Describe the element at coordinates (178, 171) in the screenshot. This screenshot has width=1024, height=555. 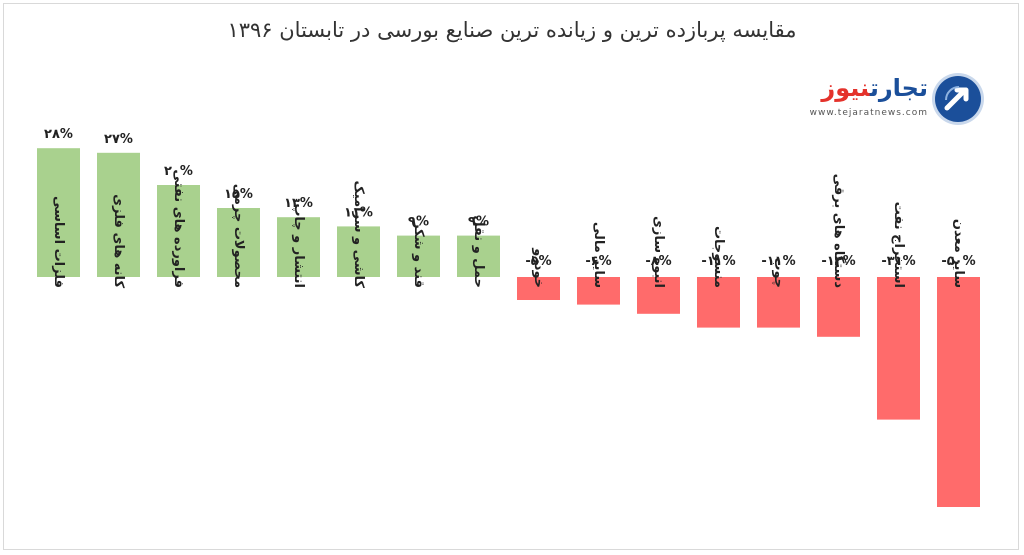
I see `value-label: ۲۰%` at that location.